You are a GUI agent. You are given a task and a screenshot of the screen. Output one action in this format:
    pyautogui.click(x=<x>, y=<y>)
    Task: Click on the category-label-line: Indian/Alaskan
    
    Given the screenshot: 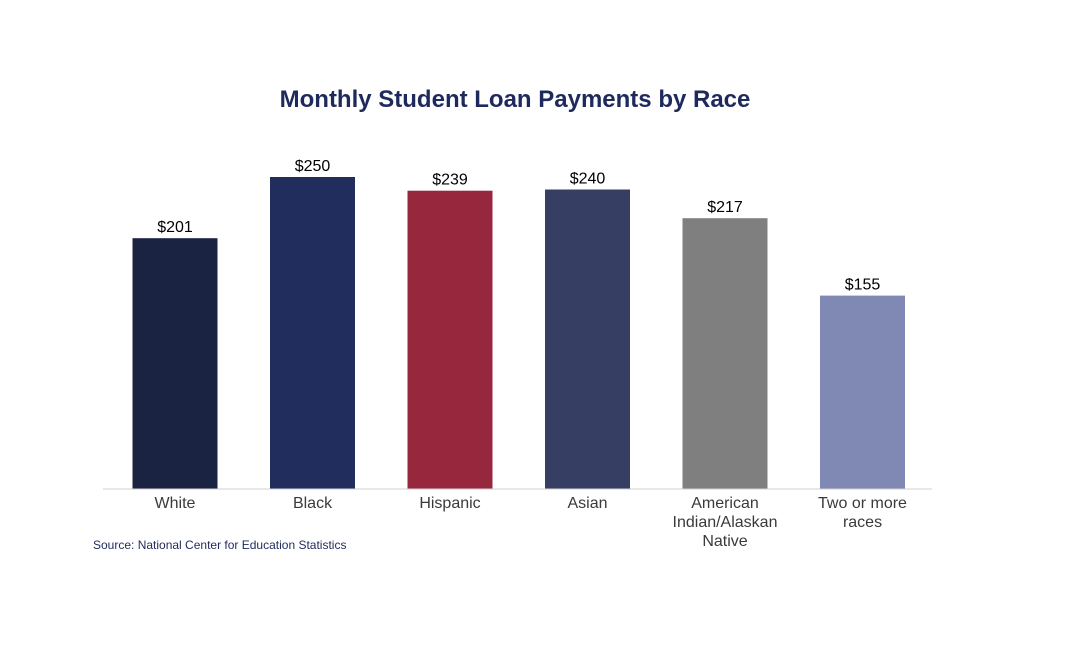 What is the action you would take?
    pyautogui.click(x=725, y=522)
    